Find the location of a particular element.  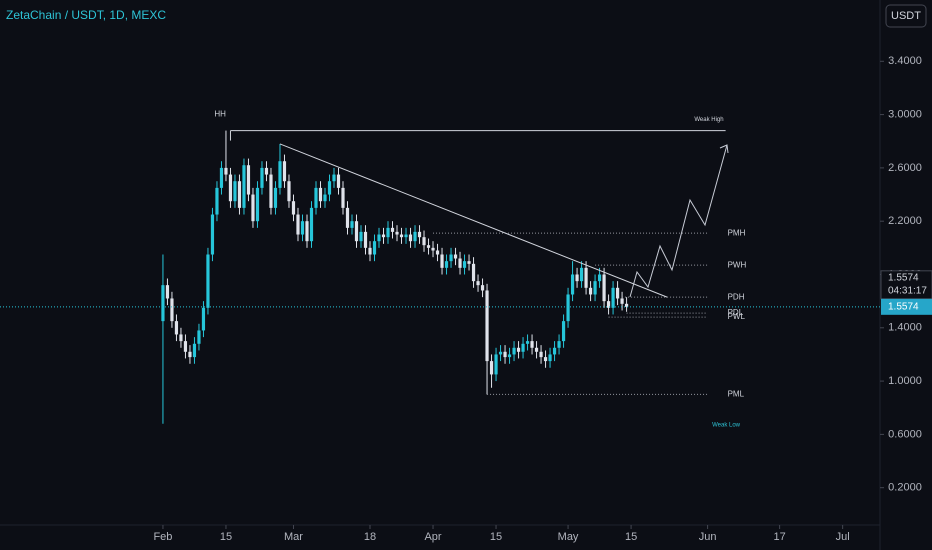

trendline is located at coordinates (473, 220).